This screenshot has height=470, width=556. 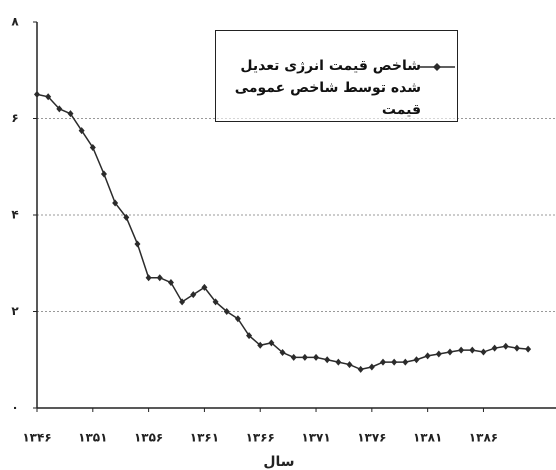 I want to click on x-tick-label: ۱۳۶۶, so click(x=260, y=438).